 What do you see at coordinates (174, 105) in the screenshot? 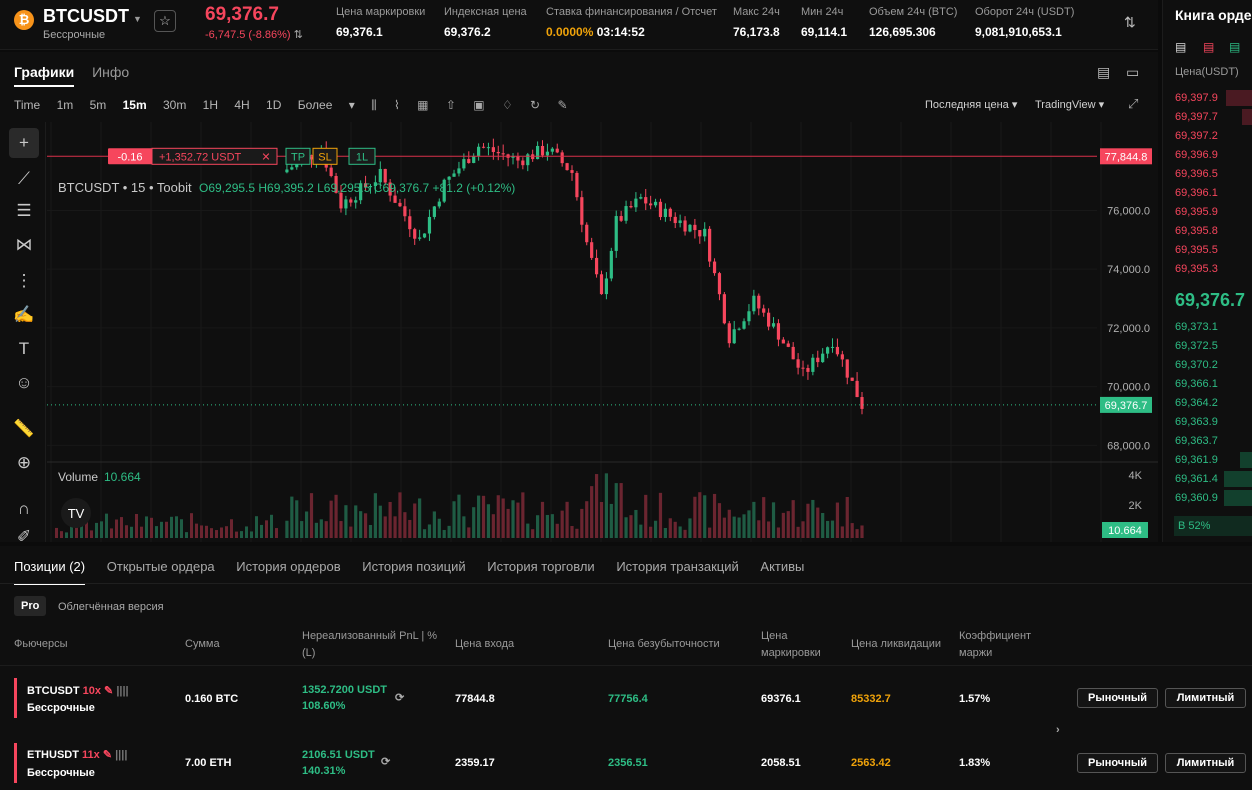
I see `tf-30m: 30m` at bounding box center [174, 105].